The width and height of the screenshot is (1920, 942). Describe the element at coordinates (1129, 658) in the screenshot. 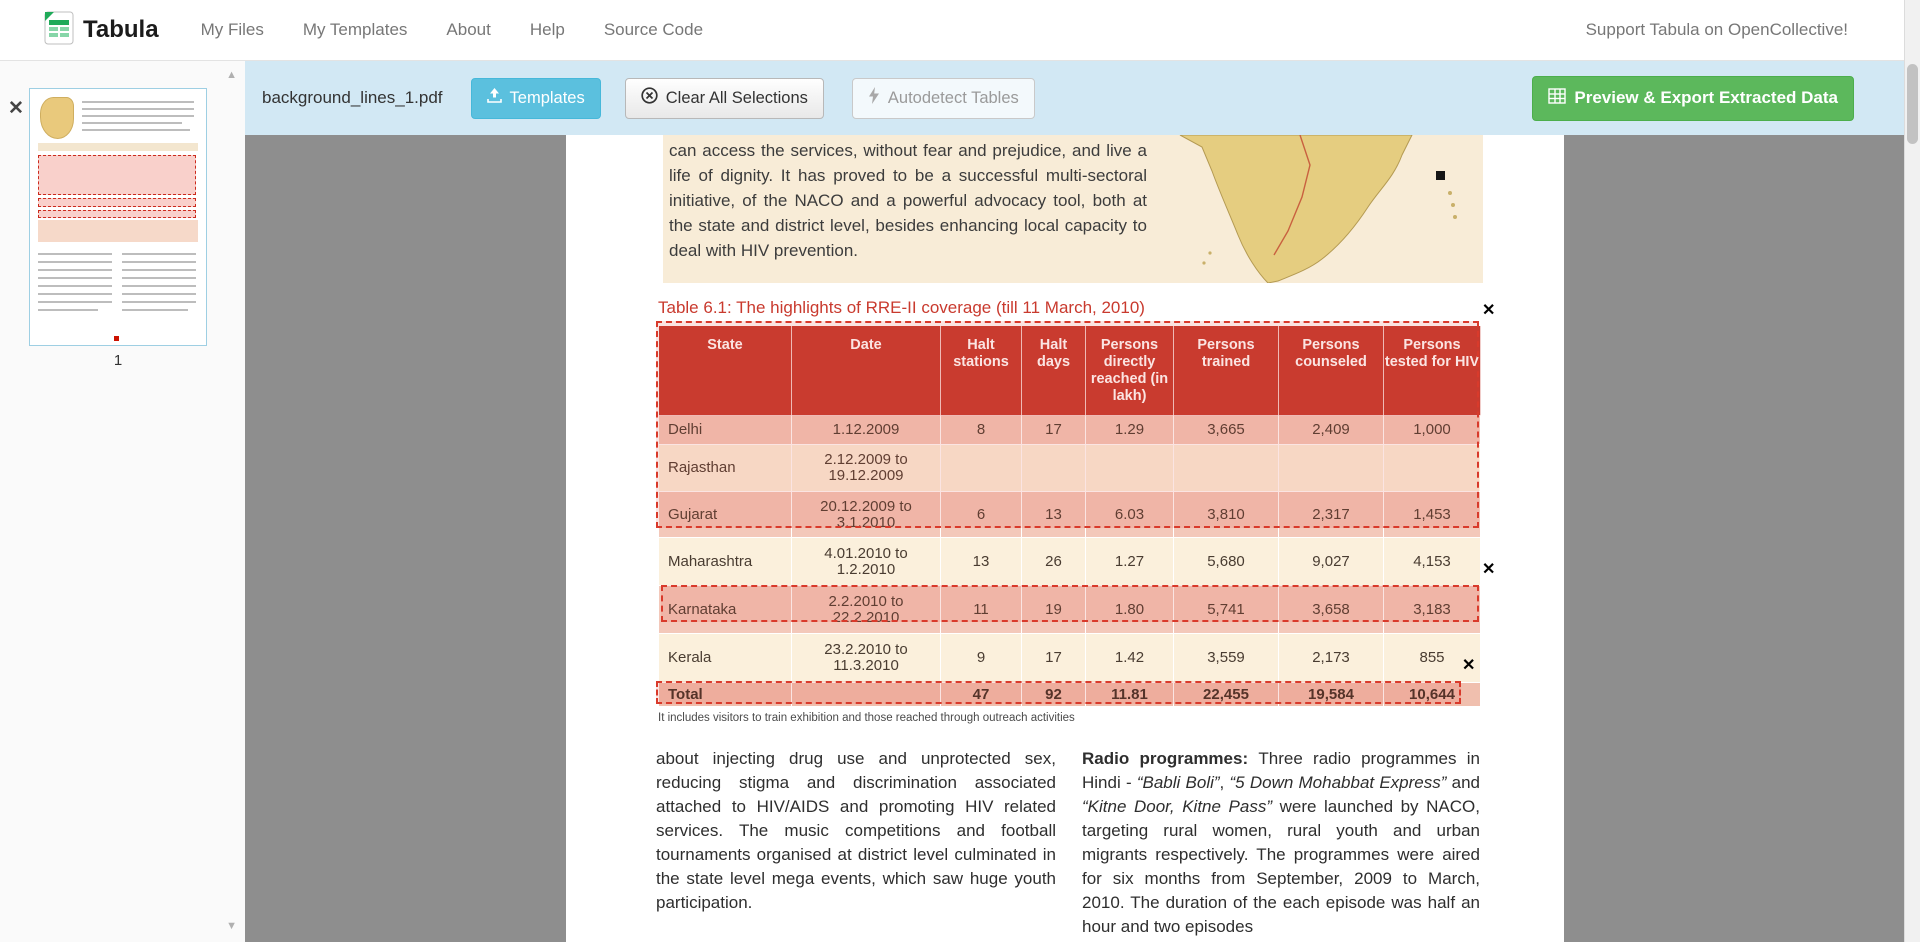

I see `table-cell: 1.42` at that location.